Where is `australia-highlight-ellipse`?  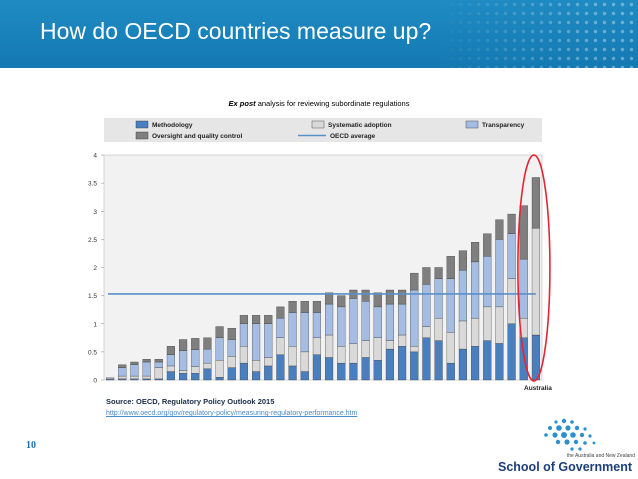
australia-highlight-ellipse is located at coordinates (534, 268).